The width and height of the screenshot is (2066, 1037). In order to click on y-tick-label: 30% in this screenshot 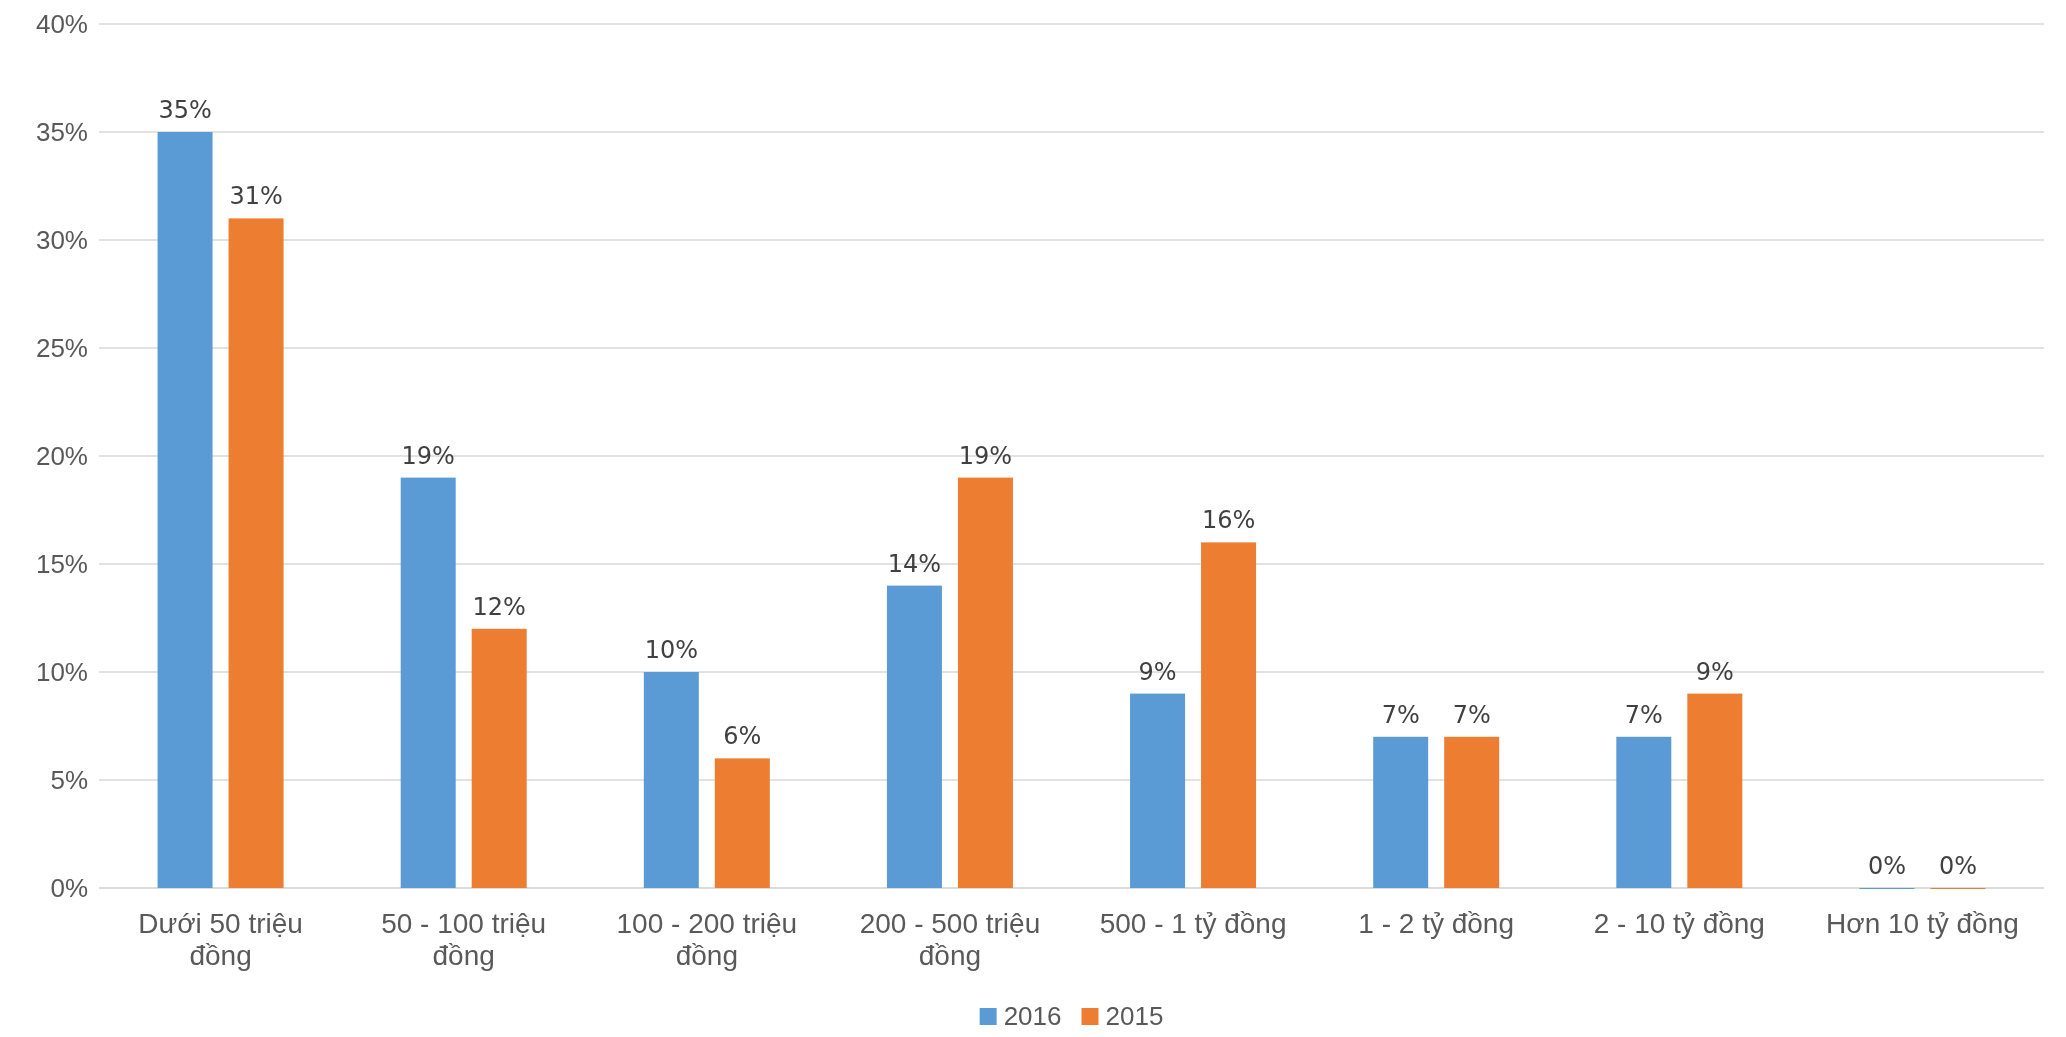, I will do `click(61, 239)`.